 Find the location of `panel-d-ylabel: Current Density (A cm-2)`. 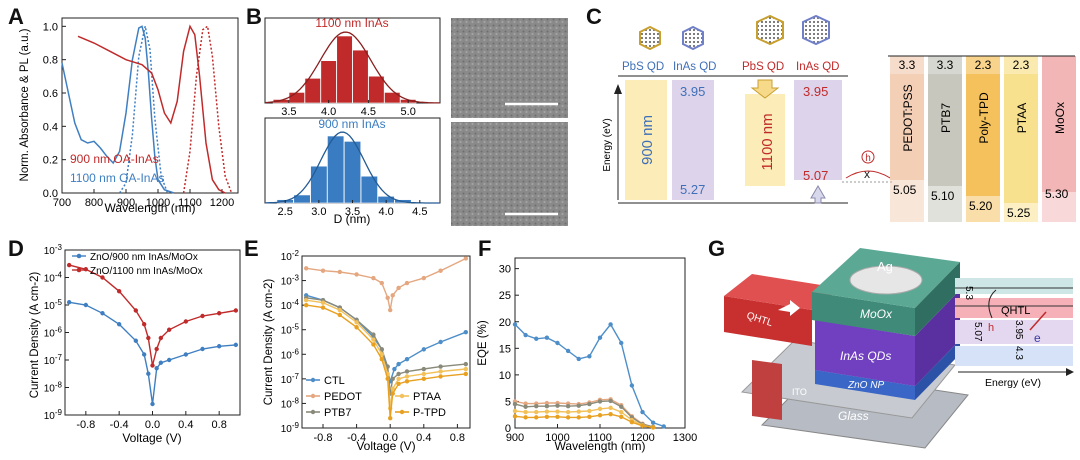

panel-d-ylabel: Current Density (A cm-2) is located at coordinates (35, 335).